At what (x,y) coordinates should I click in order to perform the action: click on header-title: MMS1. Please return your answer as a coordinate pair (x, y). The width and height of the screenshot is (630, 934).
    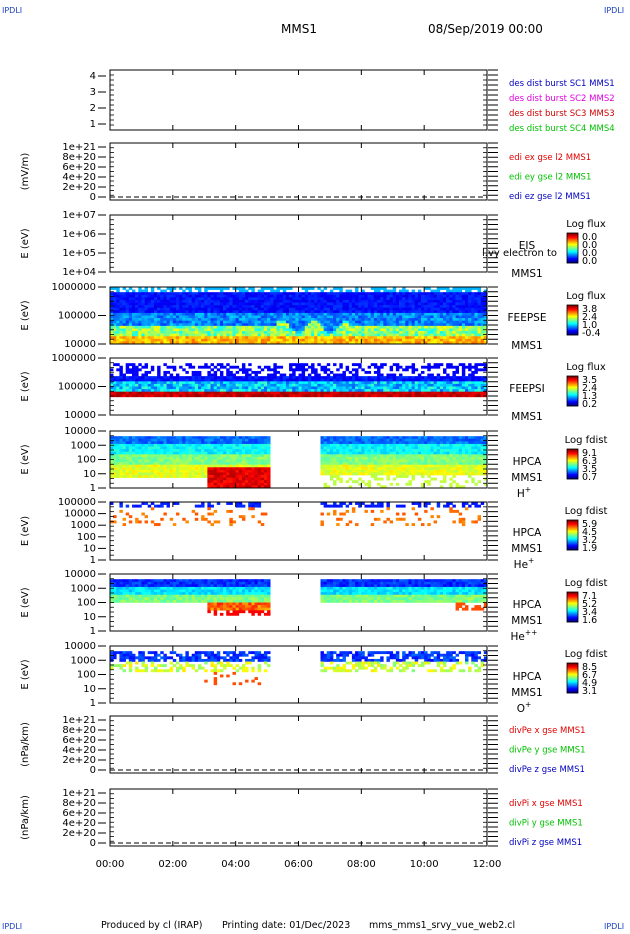
    Looking at the image, I should click on (299, 29).